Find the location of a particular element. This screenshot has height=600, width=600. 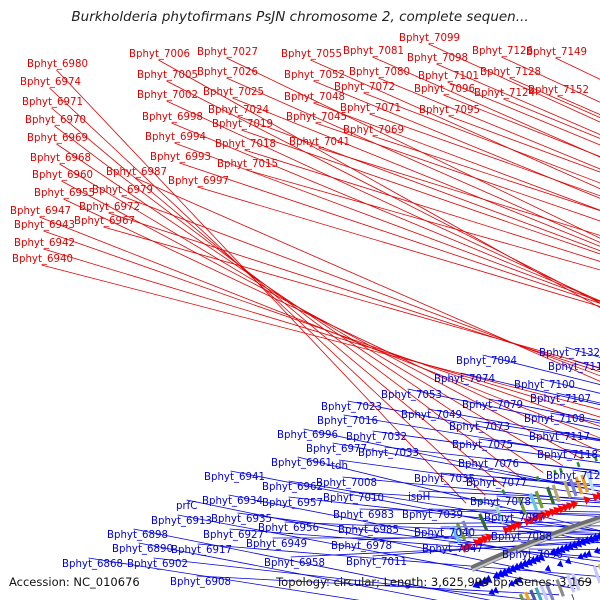

inner-gene-label: Bphyt_7076 is located at coordinates (488, 464).